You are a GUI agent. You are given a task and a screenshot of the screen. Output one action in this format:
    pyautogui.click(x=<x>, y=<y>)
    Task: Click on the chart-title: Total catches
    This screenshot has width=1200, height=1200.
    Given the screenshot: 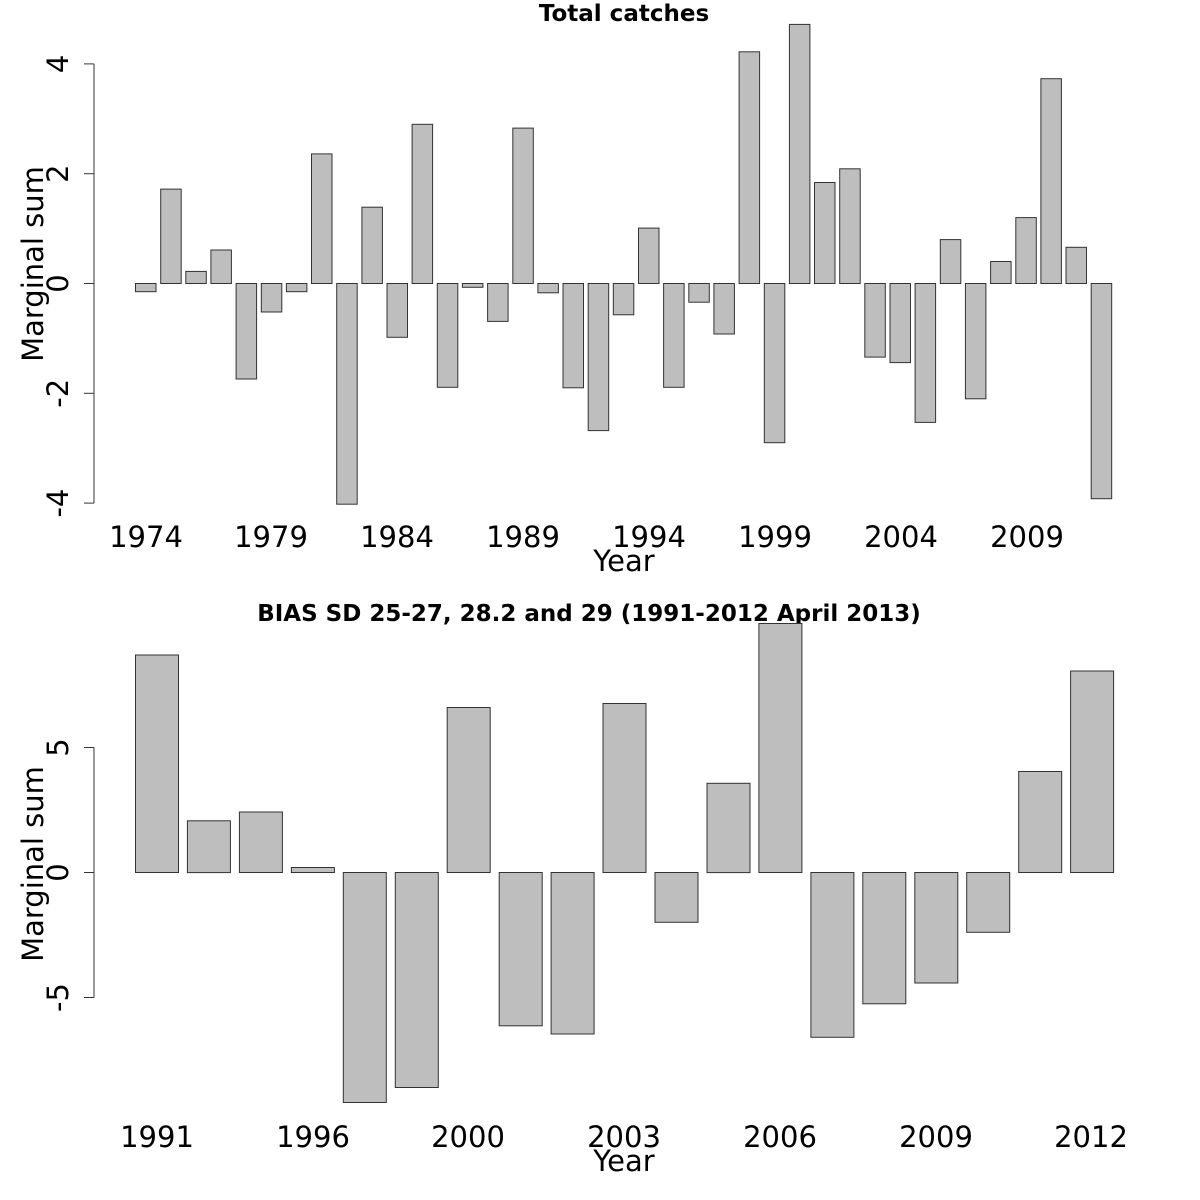 What is the action you would take?
    pyautogui.click(x=624, y=14)
    